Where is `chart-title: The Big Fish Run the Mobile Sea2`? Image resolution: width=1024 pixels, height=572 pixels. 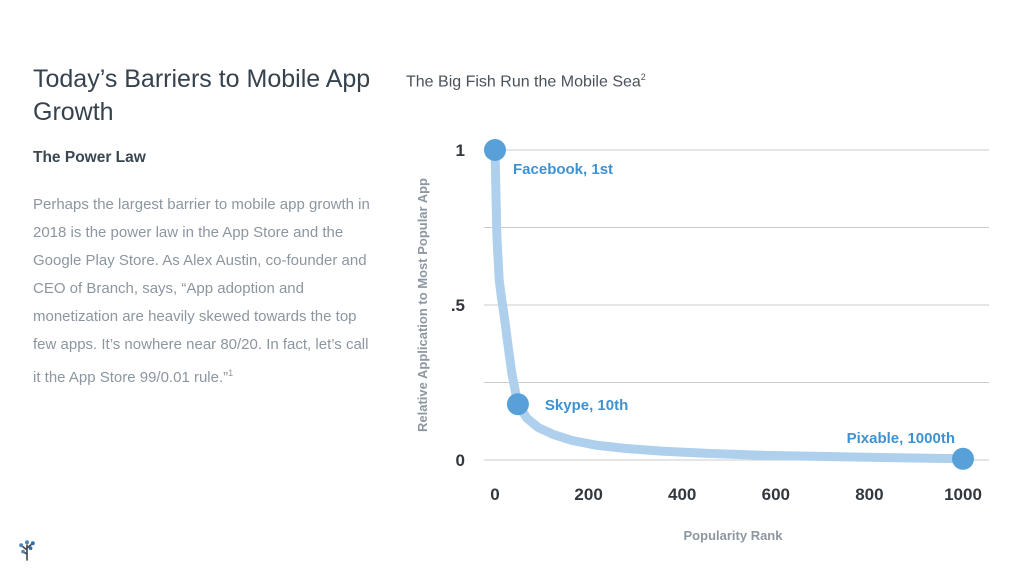
chart-title: The Big Fish Run the Mobile Sea2 is located at coordinates (526, 81).